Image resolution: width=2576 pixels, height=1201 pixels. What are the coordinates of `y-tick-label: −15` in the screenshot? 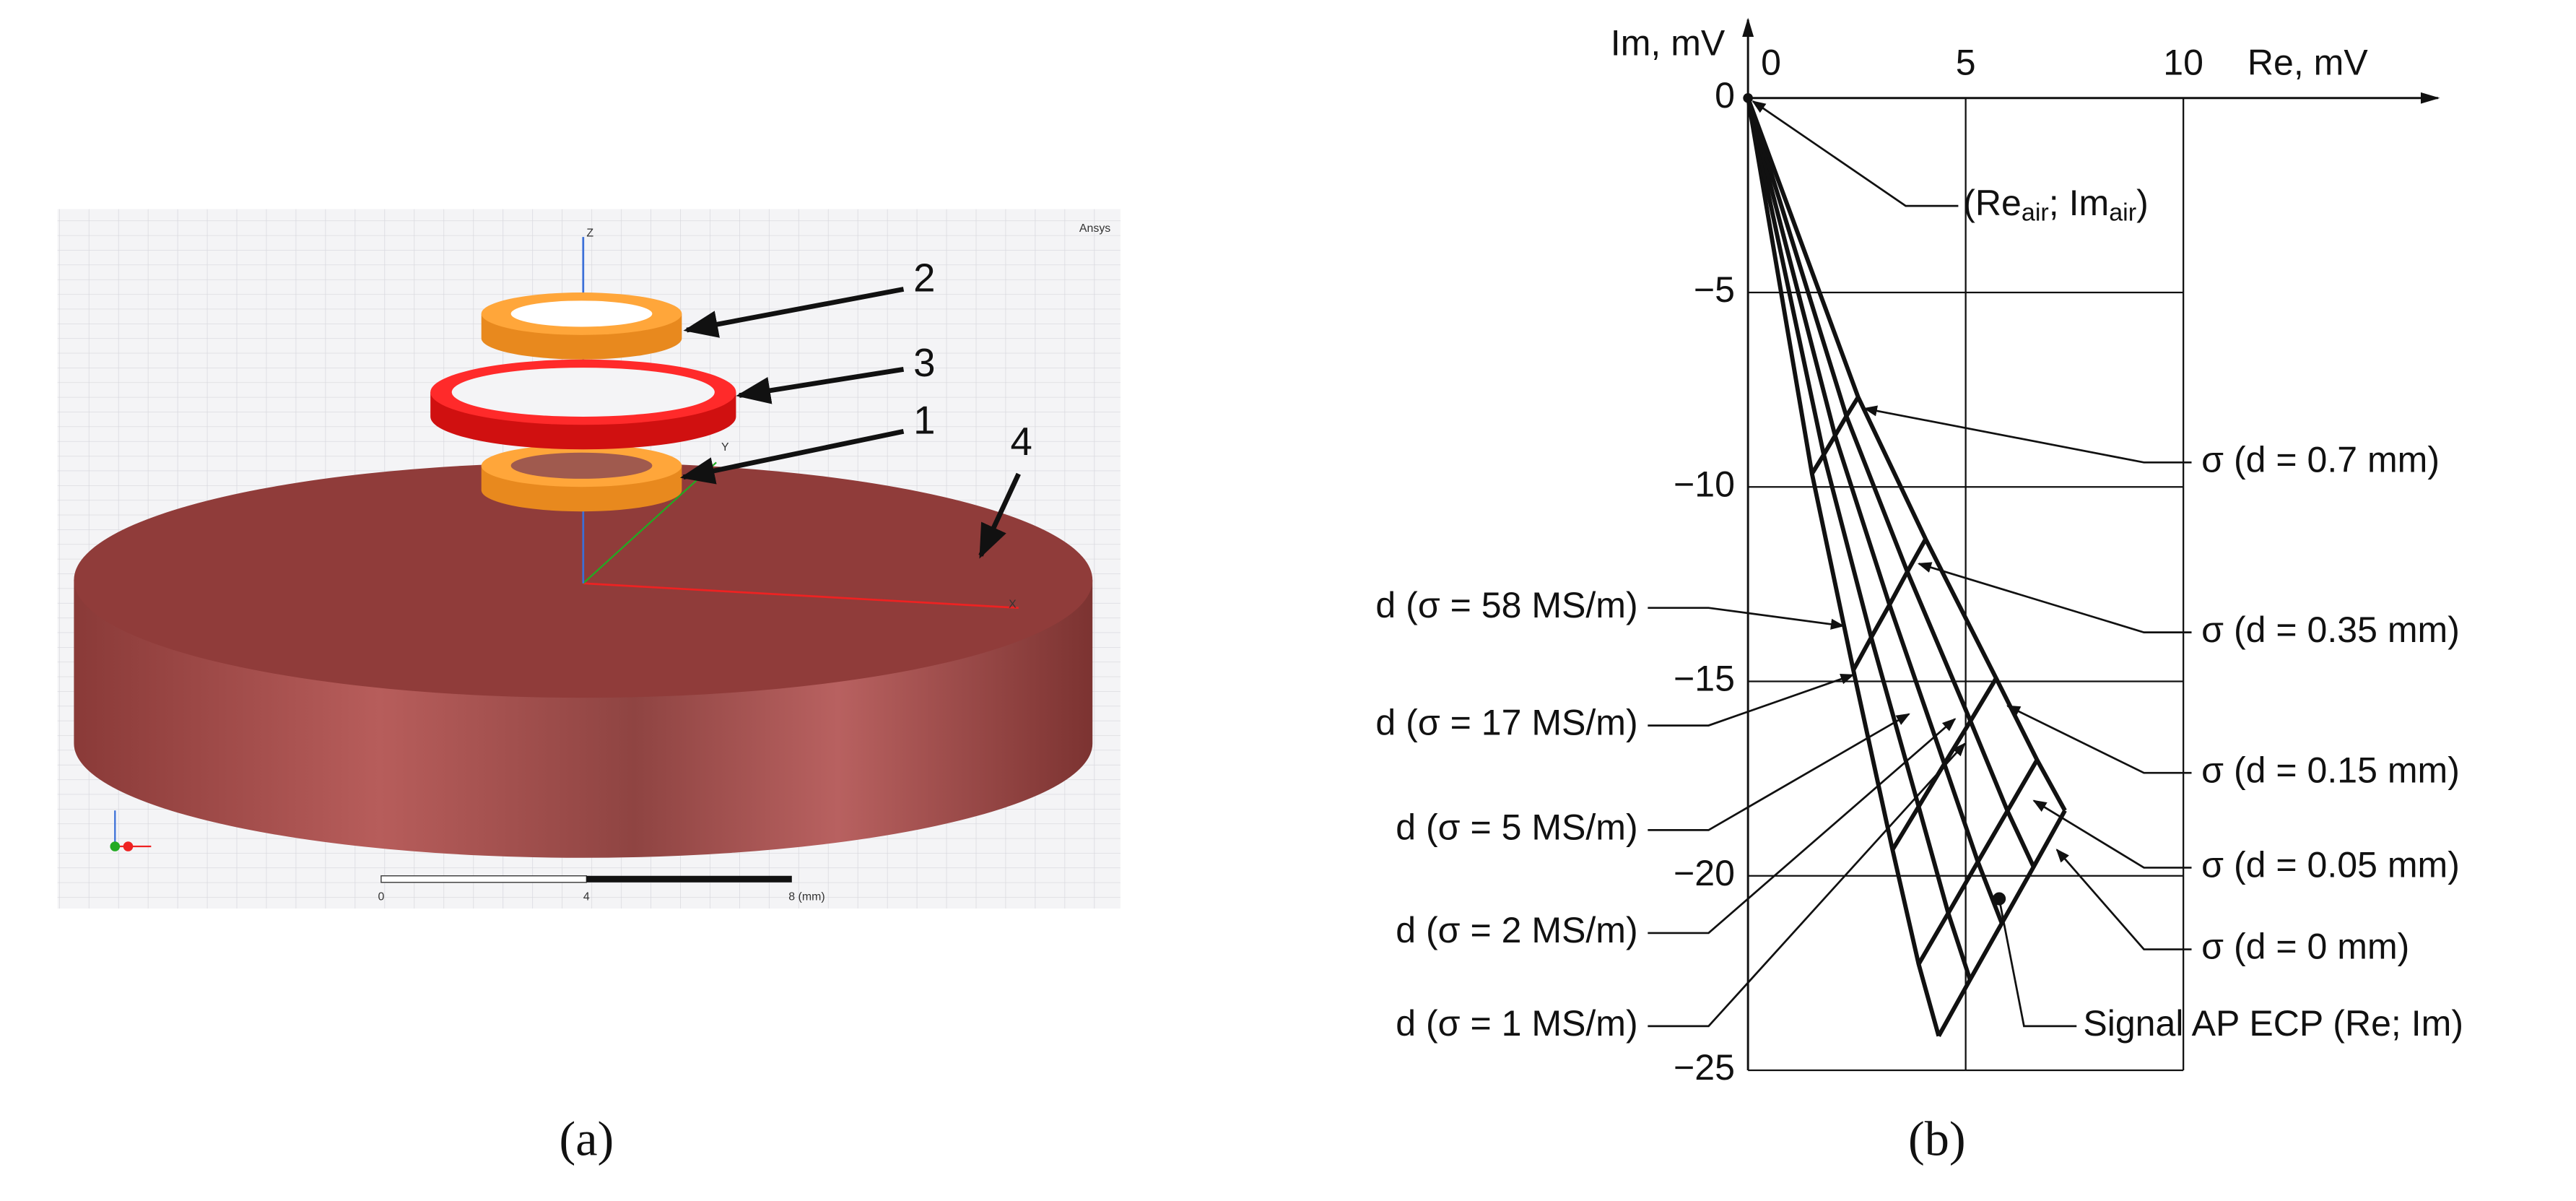 It's located at (1704, 679).